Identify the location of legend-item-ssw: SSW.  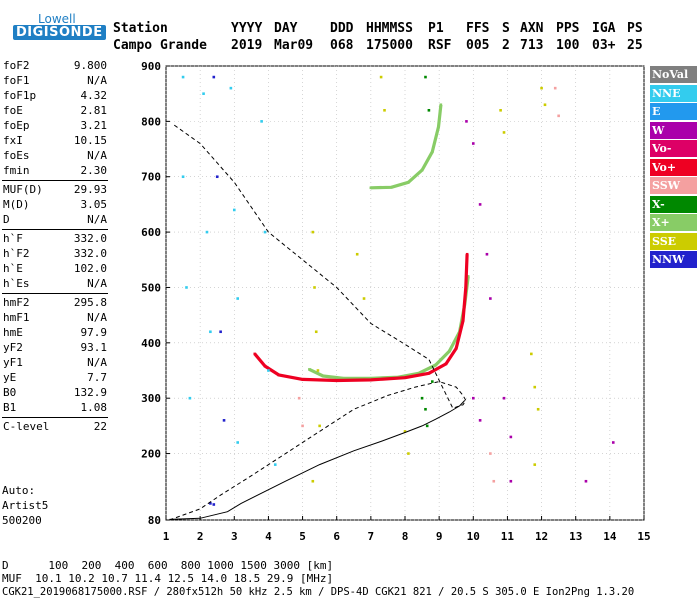
(673, 185).